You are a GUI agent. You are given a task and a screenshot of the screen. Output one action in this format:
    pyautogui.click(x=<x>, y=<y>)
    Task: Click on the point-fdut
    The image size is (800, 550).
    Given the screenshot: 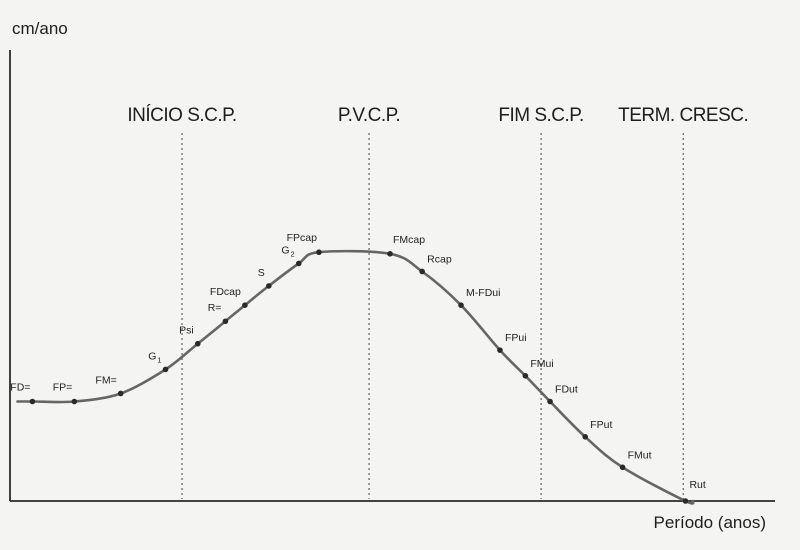 What is the action you would take?
    pyautogui.click(x=550, y=401)
    